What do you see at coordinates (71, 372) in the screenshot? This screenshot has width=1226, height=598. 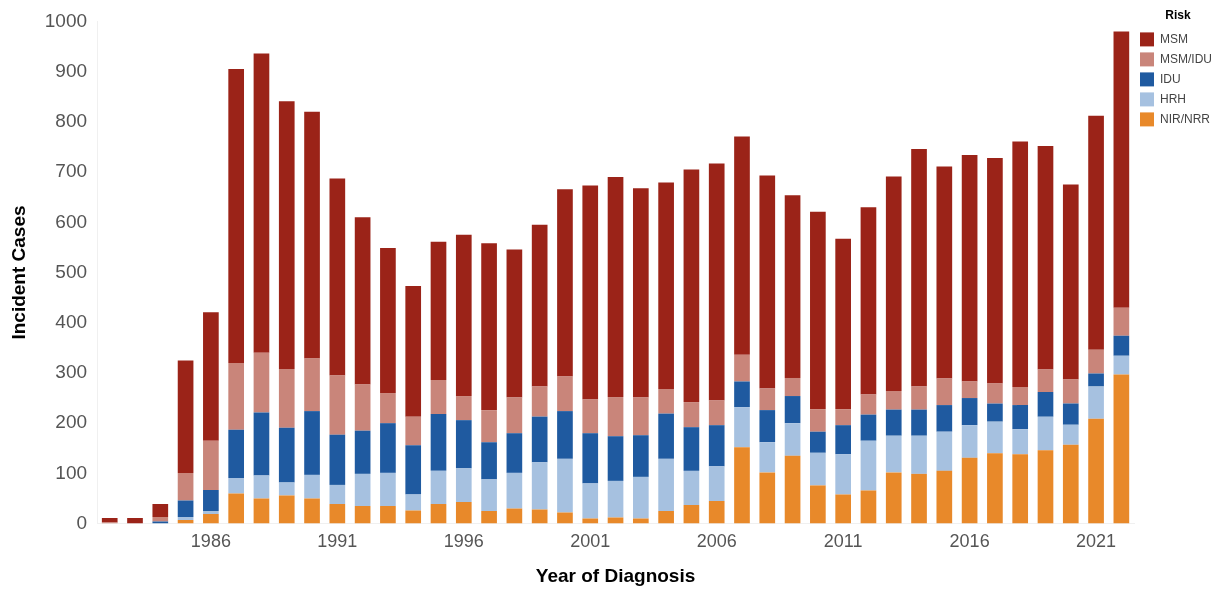 I see `y-tick-label: 300` at bounding box center [71, 372].